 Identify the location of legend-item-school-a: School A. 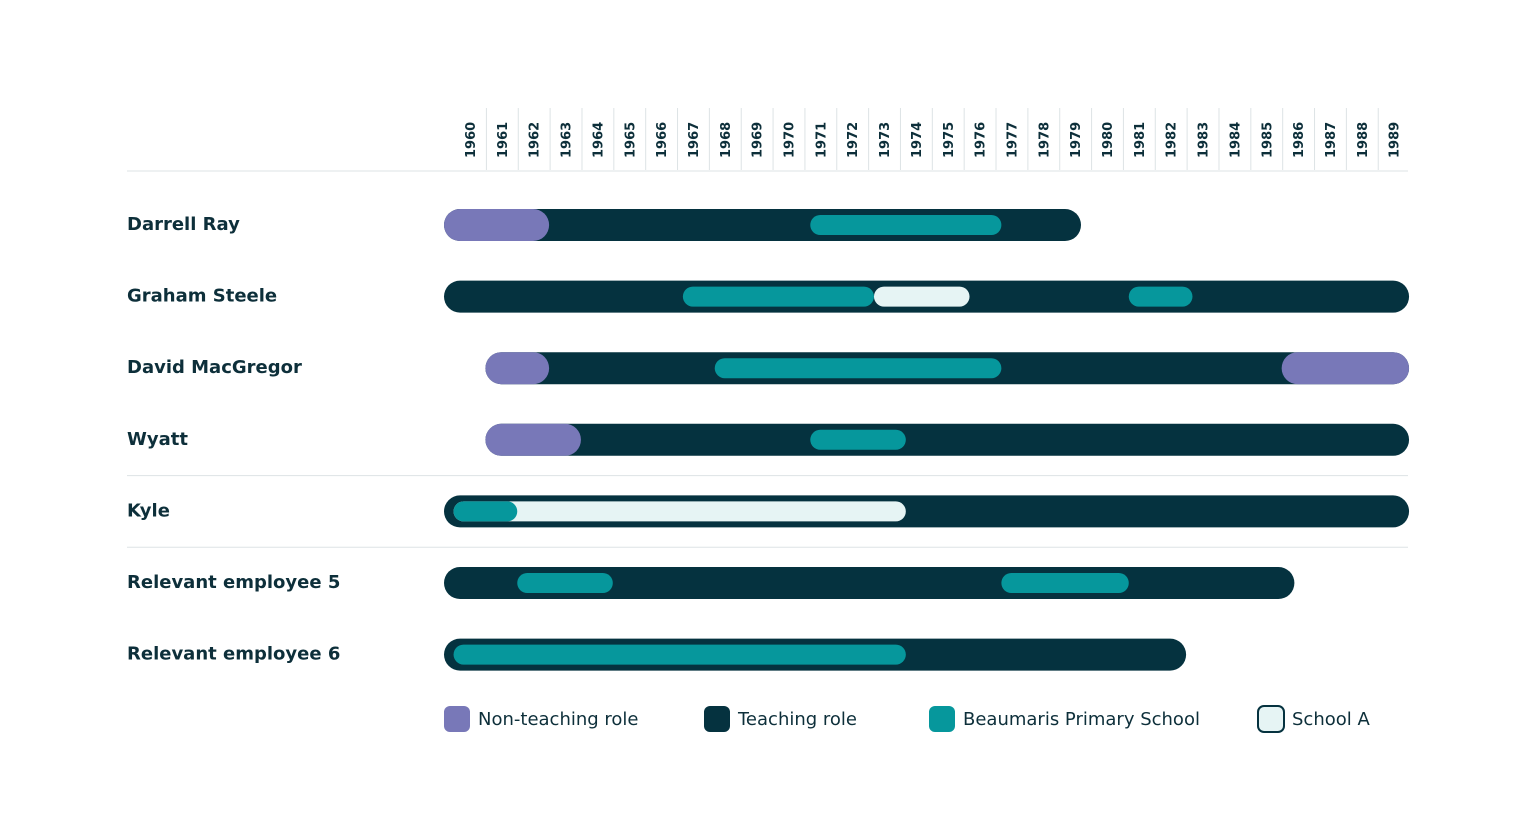
(1313, 719).